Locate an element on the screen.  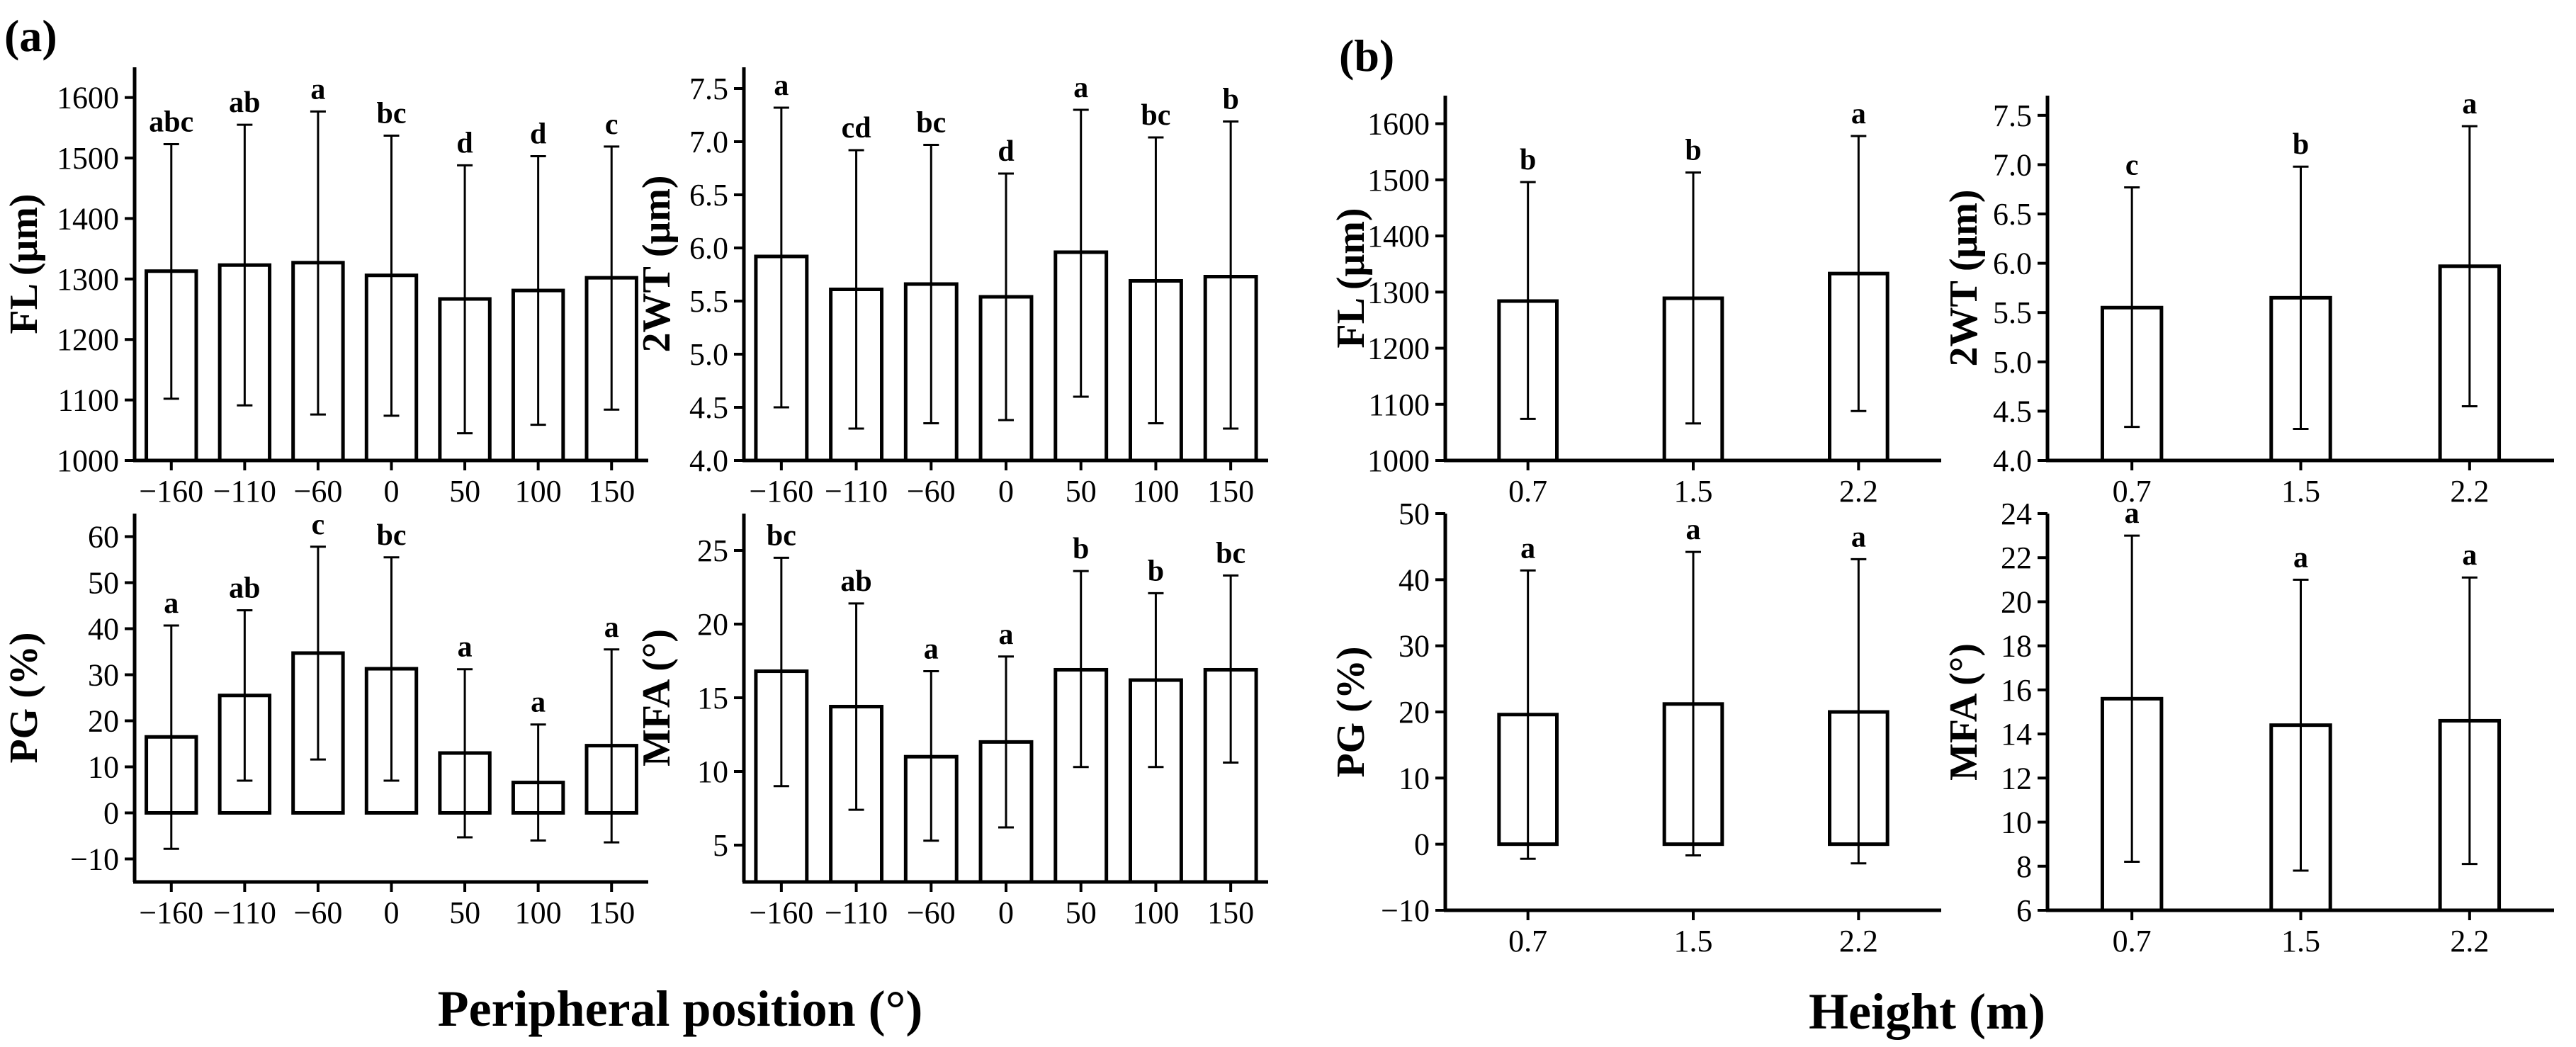
y-tick-label: 16 is located at coordinates (2016, 690).